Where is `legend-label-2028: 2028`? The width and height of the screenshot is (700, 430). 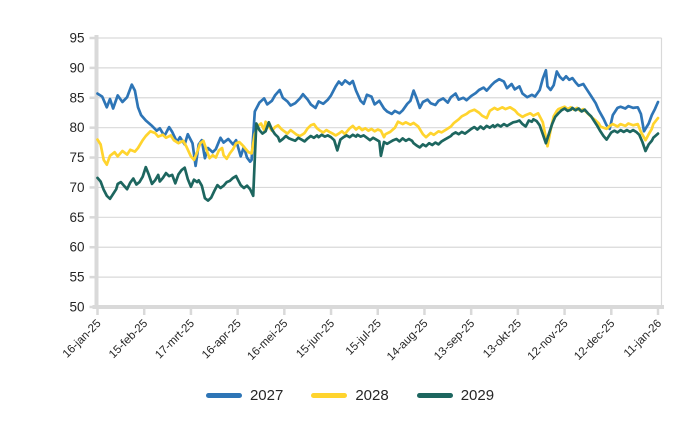 legend-label-2028: 2028 is located at coordinates (372, 395).